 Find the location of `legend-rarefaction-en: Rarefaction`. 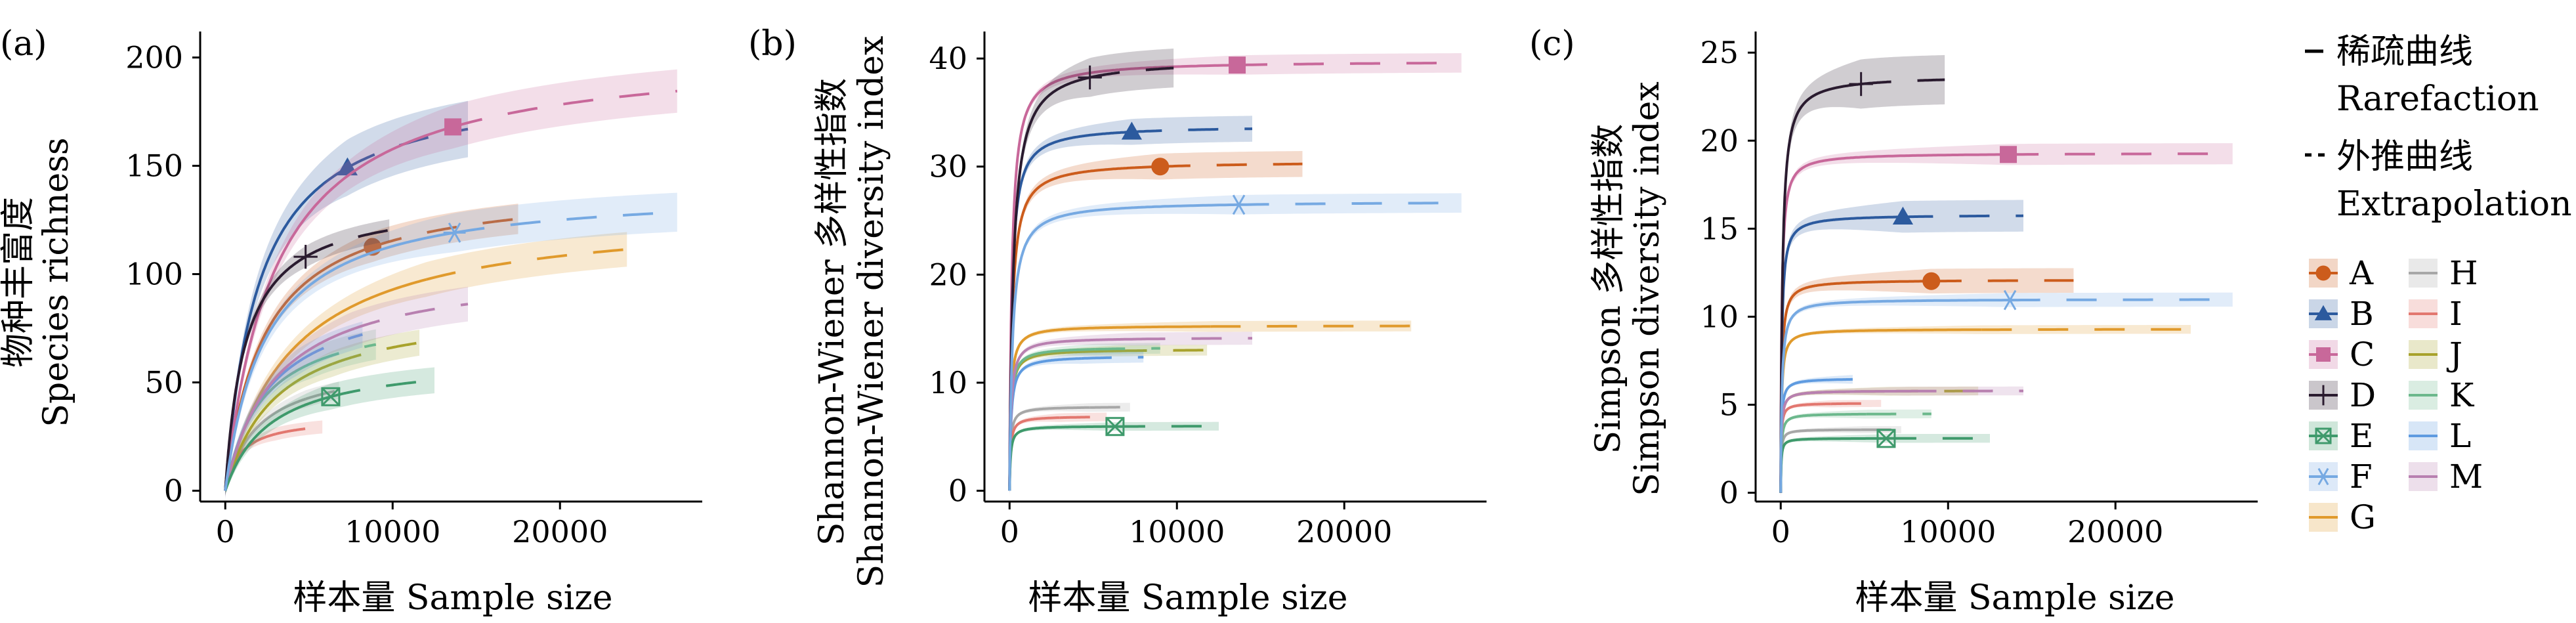

legend-rarefaction-en: Rarefaction is located at coordinates (2437, 99).